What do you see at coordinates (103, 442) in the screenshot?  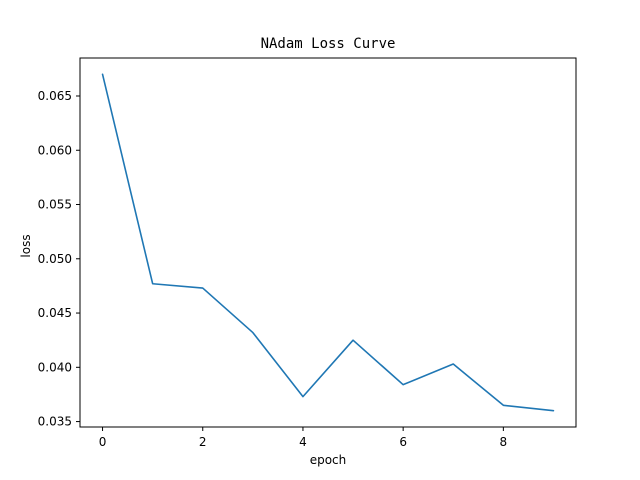 I see `x-tick-label: 0` at bounding box center [103, 442].